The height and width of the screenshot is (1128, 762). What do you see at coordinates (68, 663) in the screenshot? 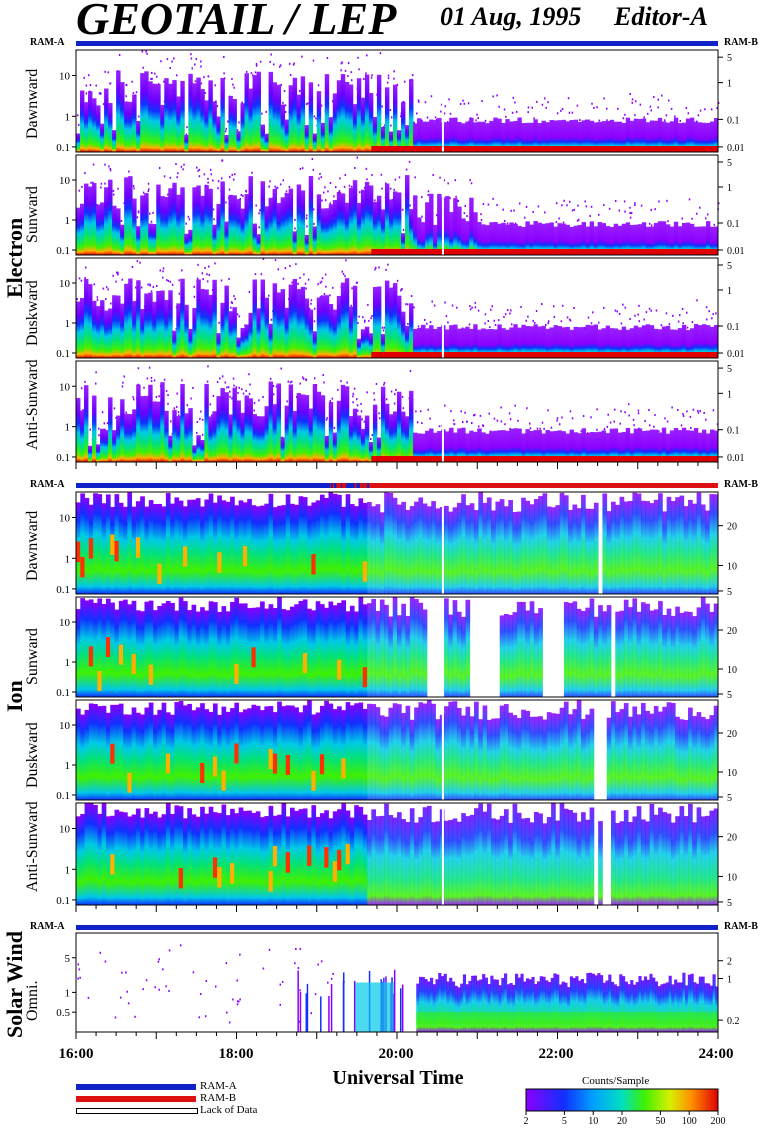
I see `y-tick-label: 1` at bounding box center [68, 663].